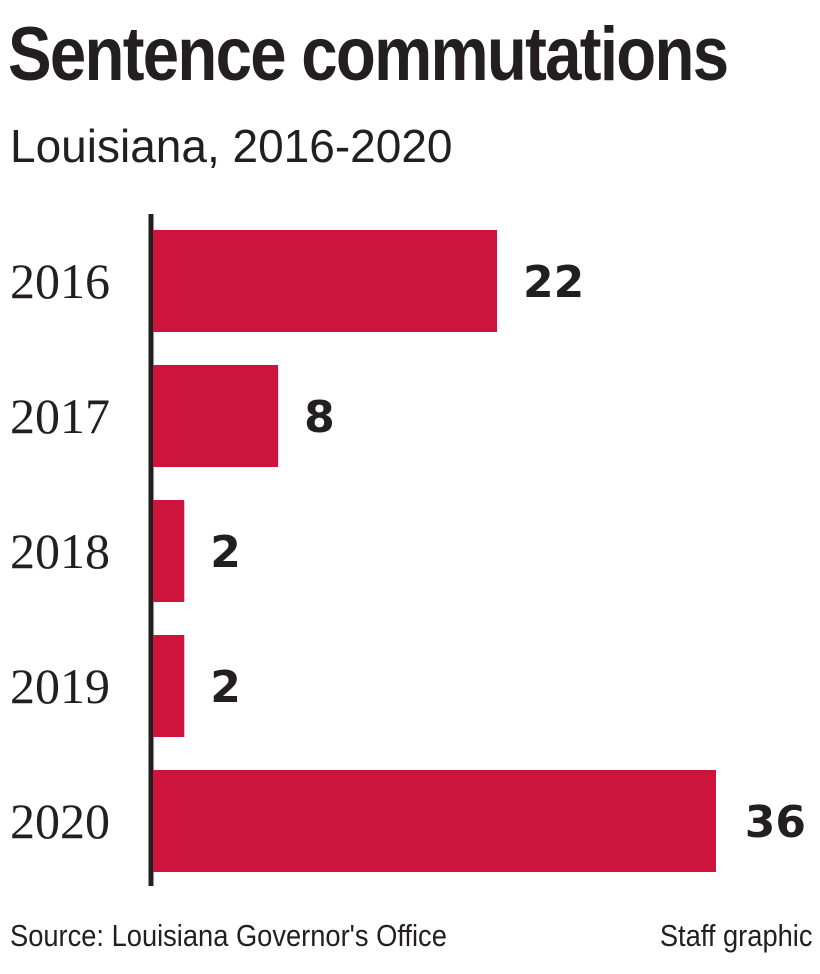 Image resolution: width=820 pixels, height=974 pixels. I want to click on credit-note: Staff graphic, so click(735, 935).